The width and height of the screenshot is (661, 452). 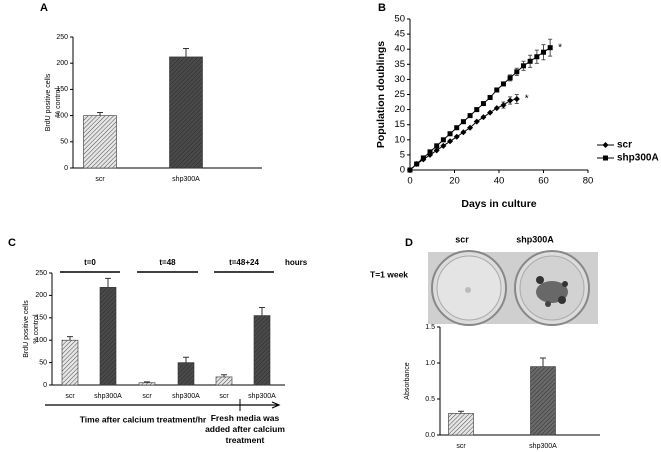 What do you see at coordinates (381, 94) in the screenshot?
I see `y-axis-label: Population doublings` at bounding box center [381, 94].